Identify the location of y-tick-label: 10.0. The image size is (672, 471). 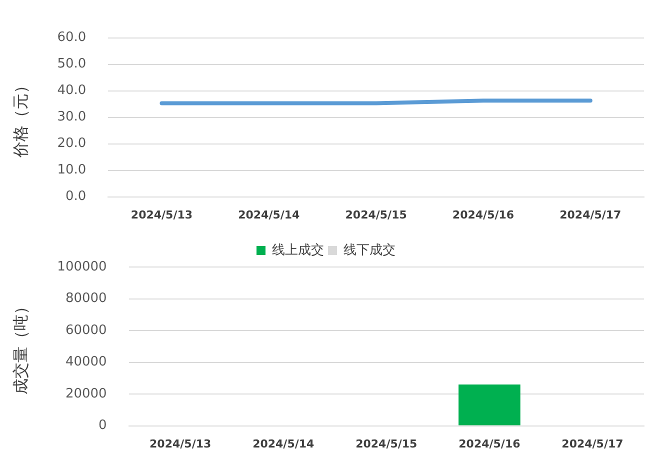
(71, 170).